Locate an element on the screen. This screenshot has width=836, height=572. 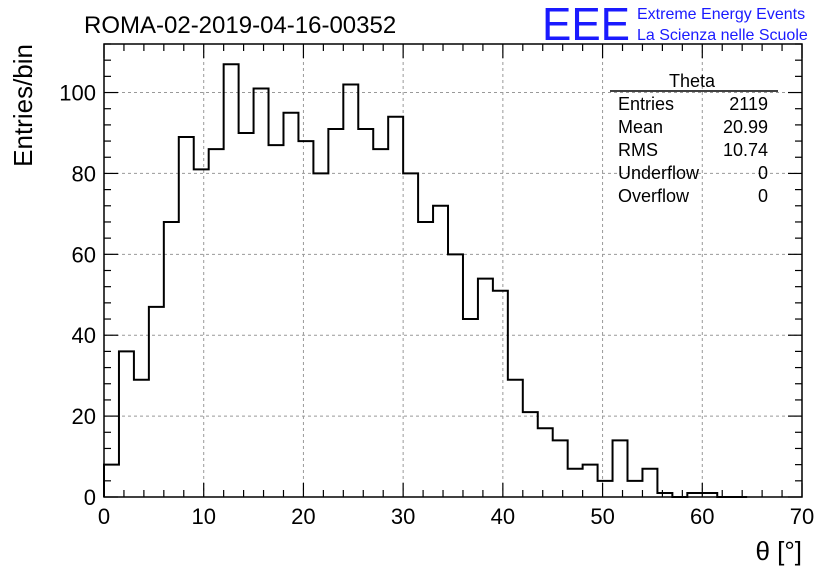
stats-value: 2119 is located at coordinates (748, 104).